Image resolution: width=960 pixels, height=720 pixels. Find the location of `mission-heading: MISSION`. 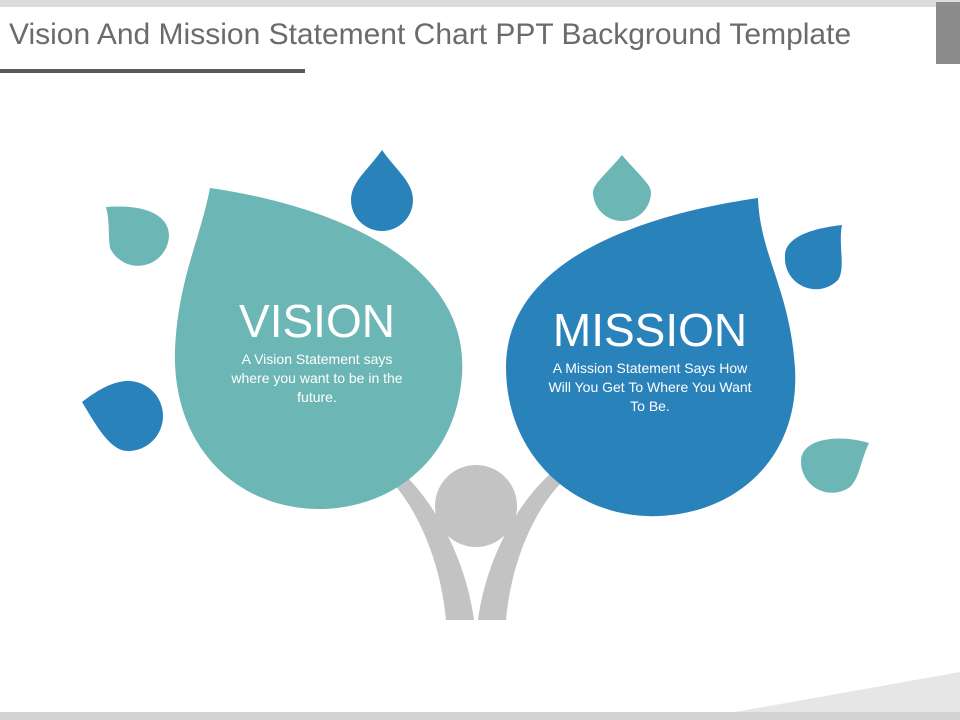

mission-heading: MISSION is located at coordinates (650, 330).